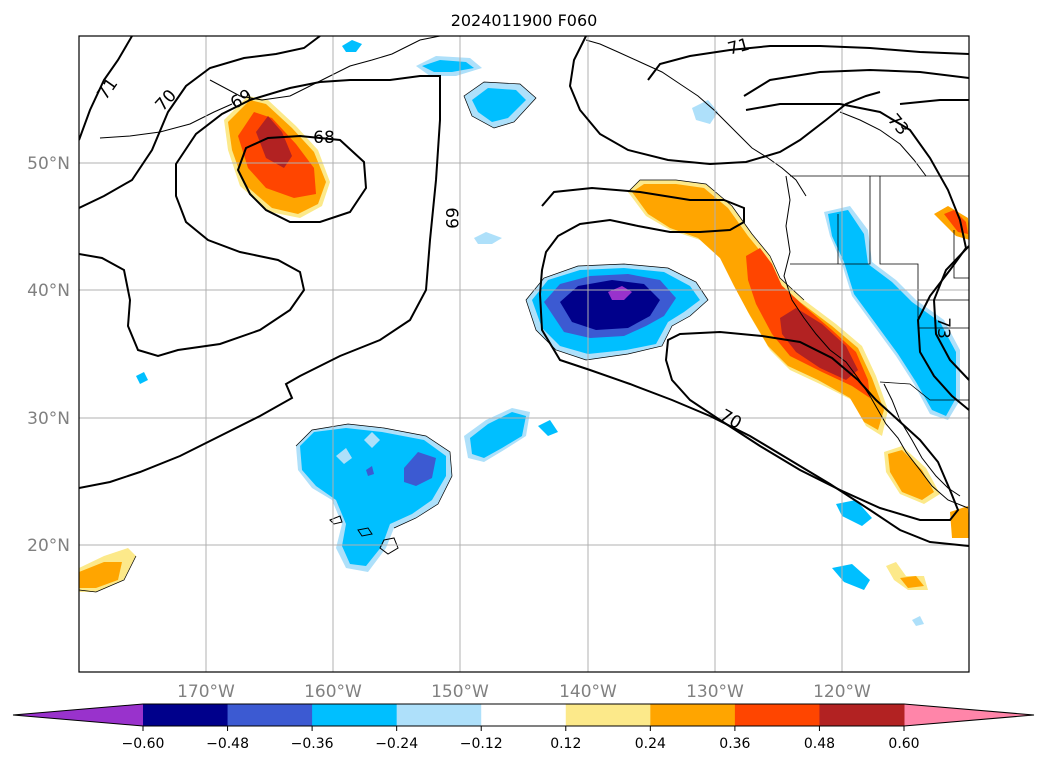  Describe the element at coordinates (48, 355) in the screenshot. I see `lat-tick-labels: 20°N 30°N 40°N 50°N` at that location.